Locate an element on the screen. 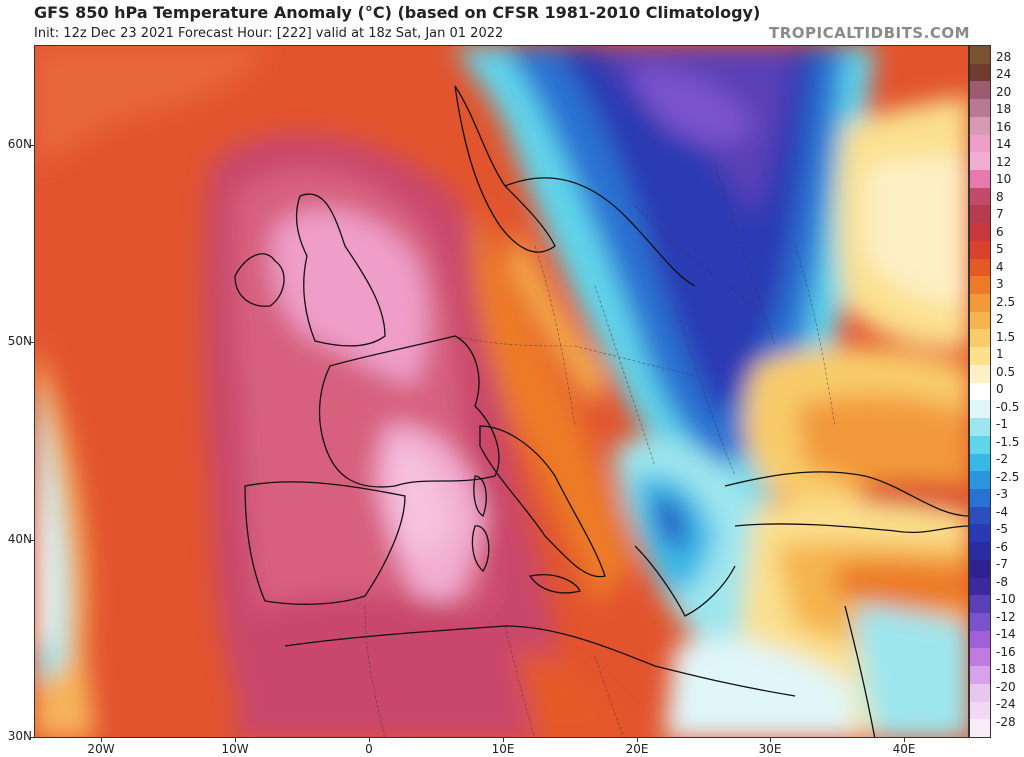  sardinia-outline is located at coordinates (480, 548).